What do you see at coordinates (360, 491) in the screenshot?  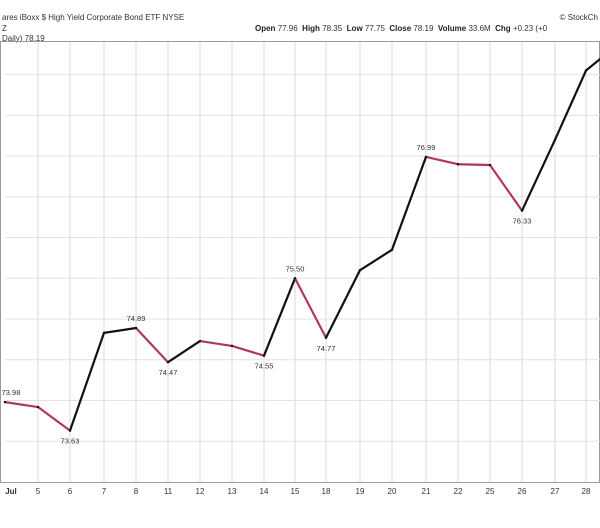 I see `x-tick-label: 19` at bounding box center [360, 491].